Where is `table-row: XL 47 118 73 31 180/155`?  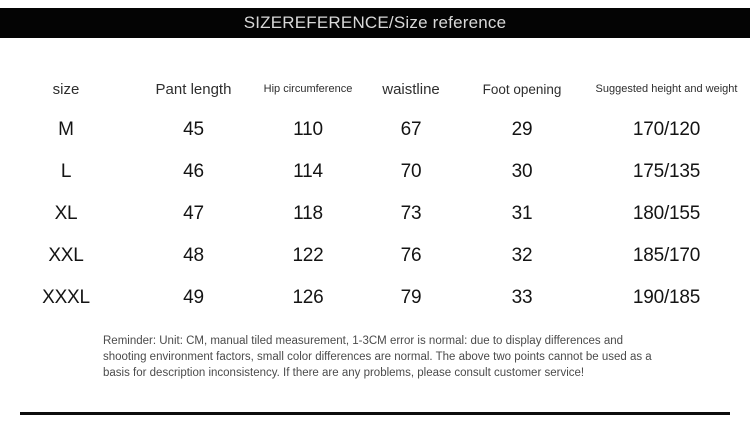 table-row: XL 47 118 73 31 180/155 is located at coordinates (375, 214).